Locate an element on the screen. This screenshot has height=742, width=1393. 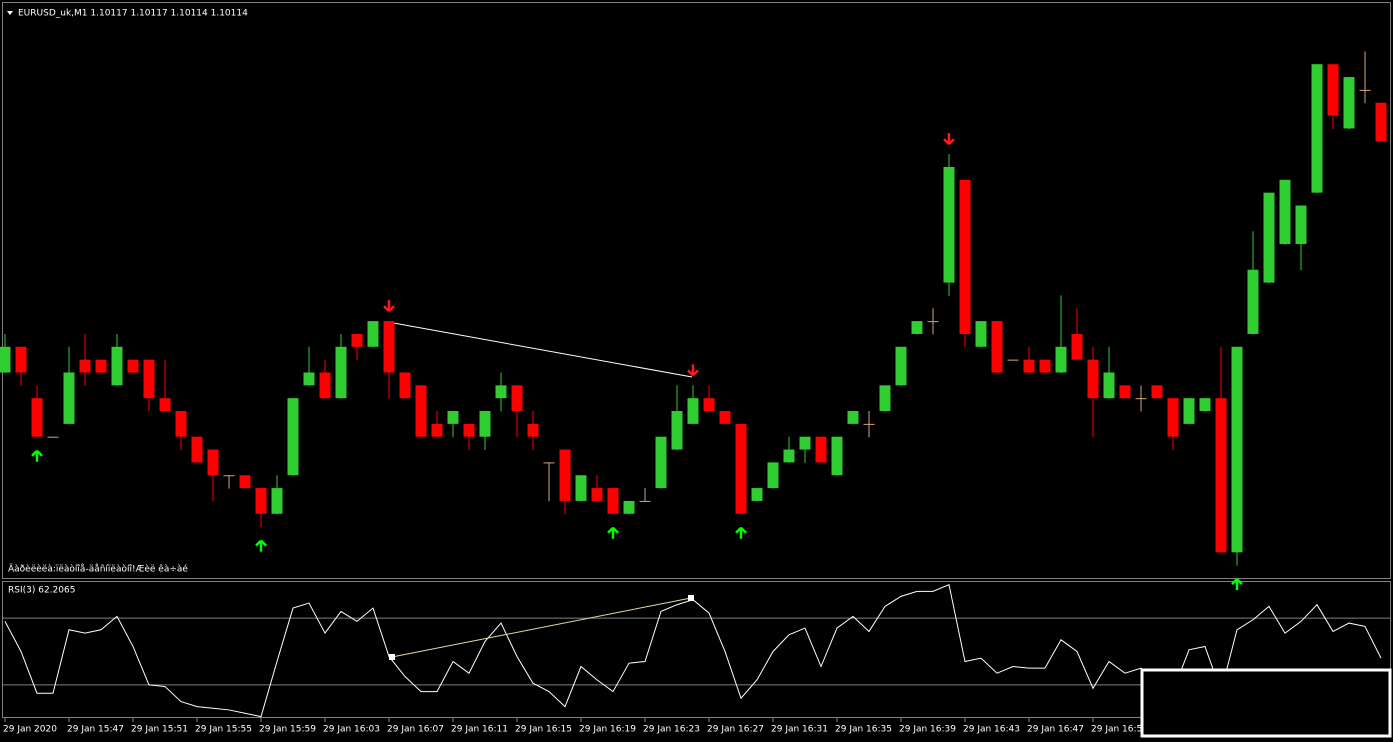
comment: Äàðèëèëà:ïëàòíîå-äåñíïëàòíî!Æèë êà÷àé is located at coordinates (98, 569).